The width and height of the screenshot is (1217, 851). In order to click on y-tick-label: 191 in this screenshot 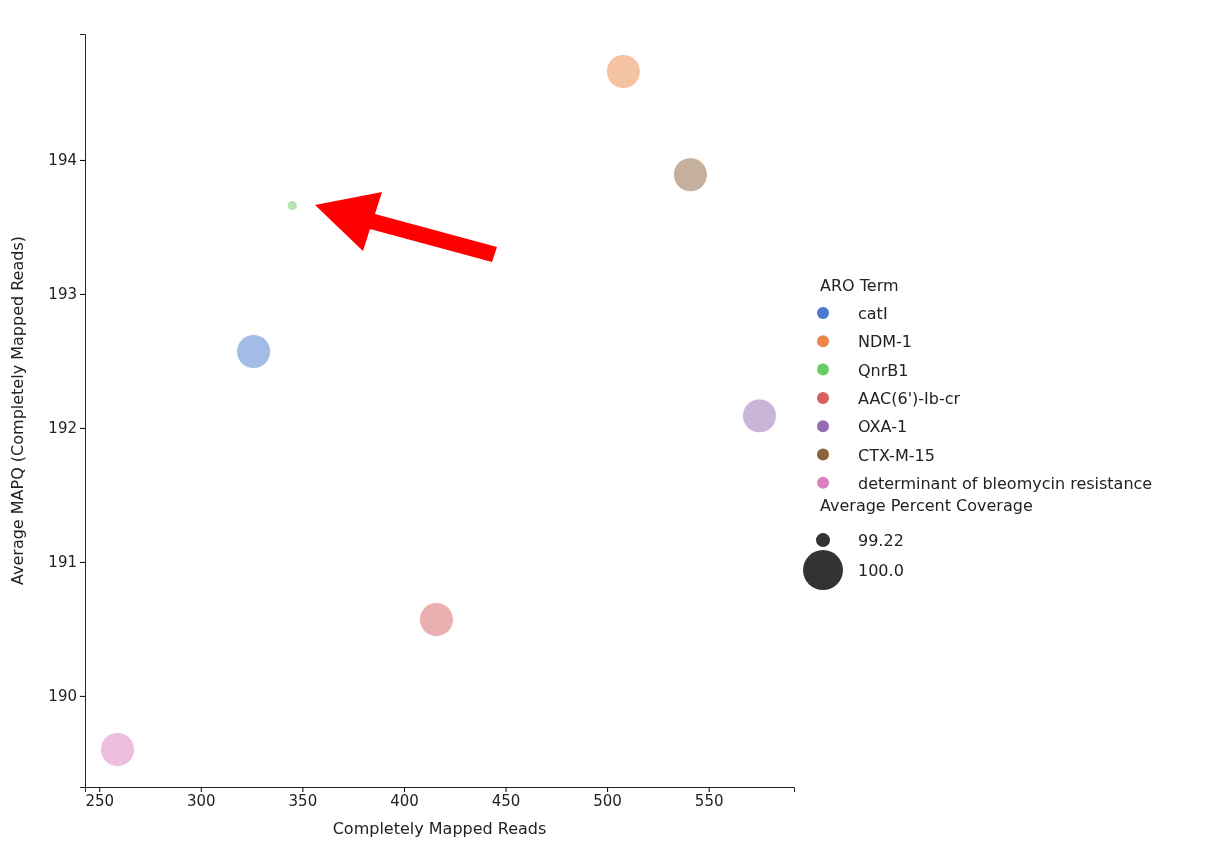, I will do `click(62, 562)`.